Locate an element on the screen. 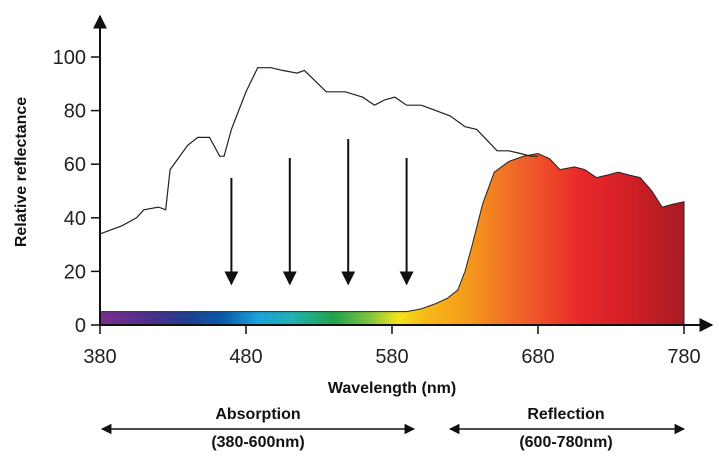 Image resolution: width=719 pixels, height=466 pixels. y-tick-label: 100 is located at coordinates (69, 58).